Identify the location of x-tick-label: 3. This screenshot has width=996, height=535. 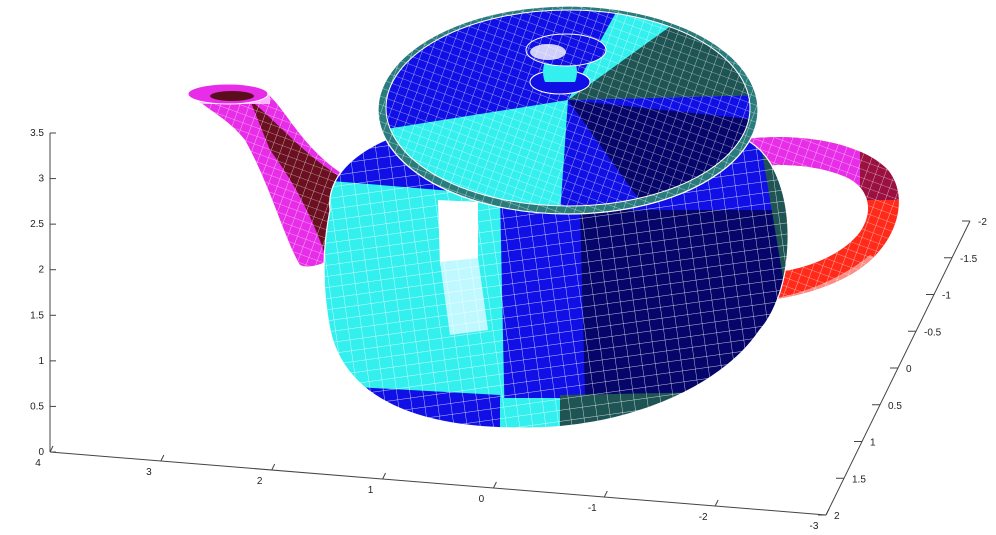
(149, 472).